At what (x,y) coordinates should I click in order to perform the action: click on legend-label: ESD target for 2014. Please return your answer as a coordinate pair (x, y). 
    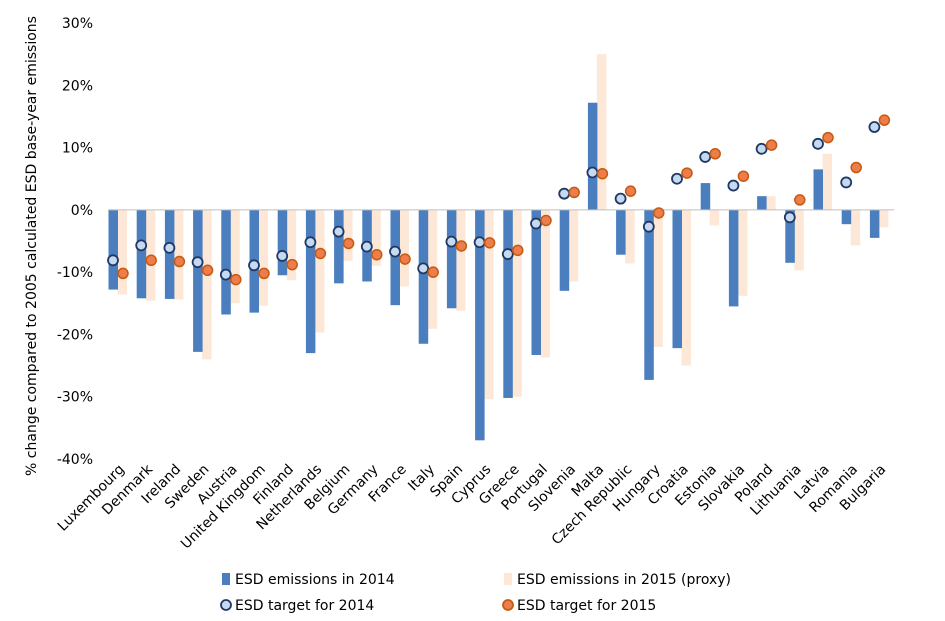
    Looking at the image, I should click on (304, 606).